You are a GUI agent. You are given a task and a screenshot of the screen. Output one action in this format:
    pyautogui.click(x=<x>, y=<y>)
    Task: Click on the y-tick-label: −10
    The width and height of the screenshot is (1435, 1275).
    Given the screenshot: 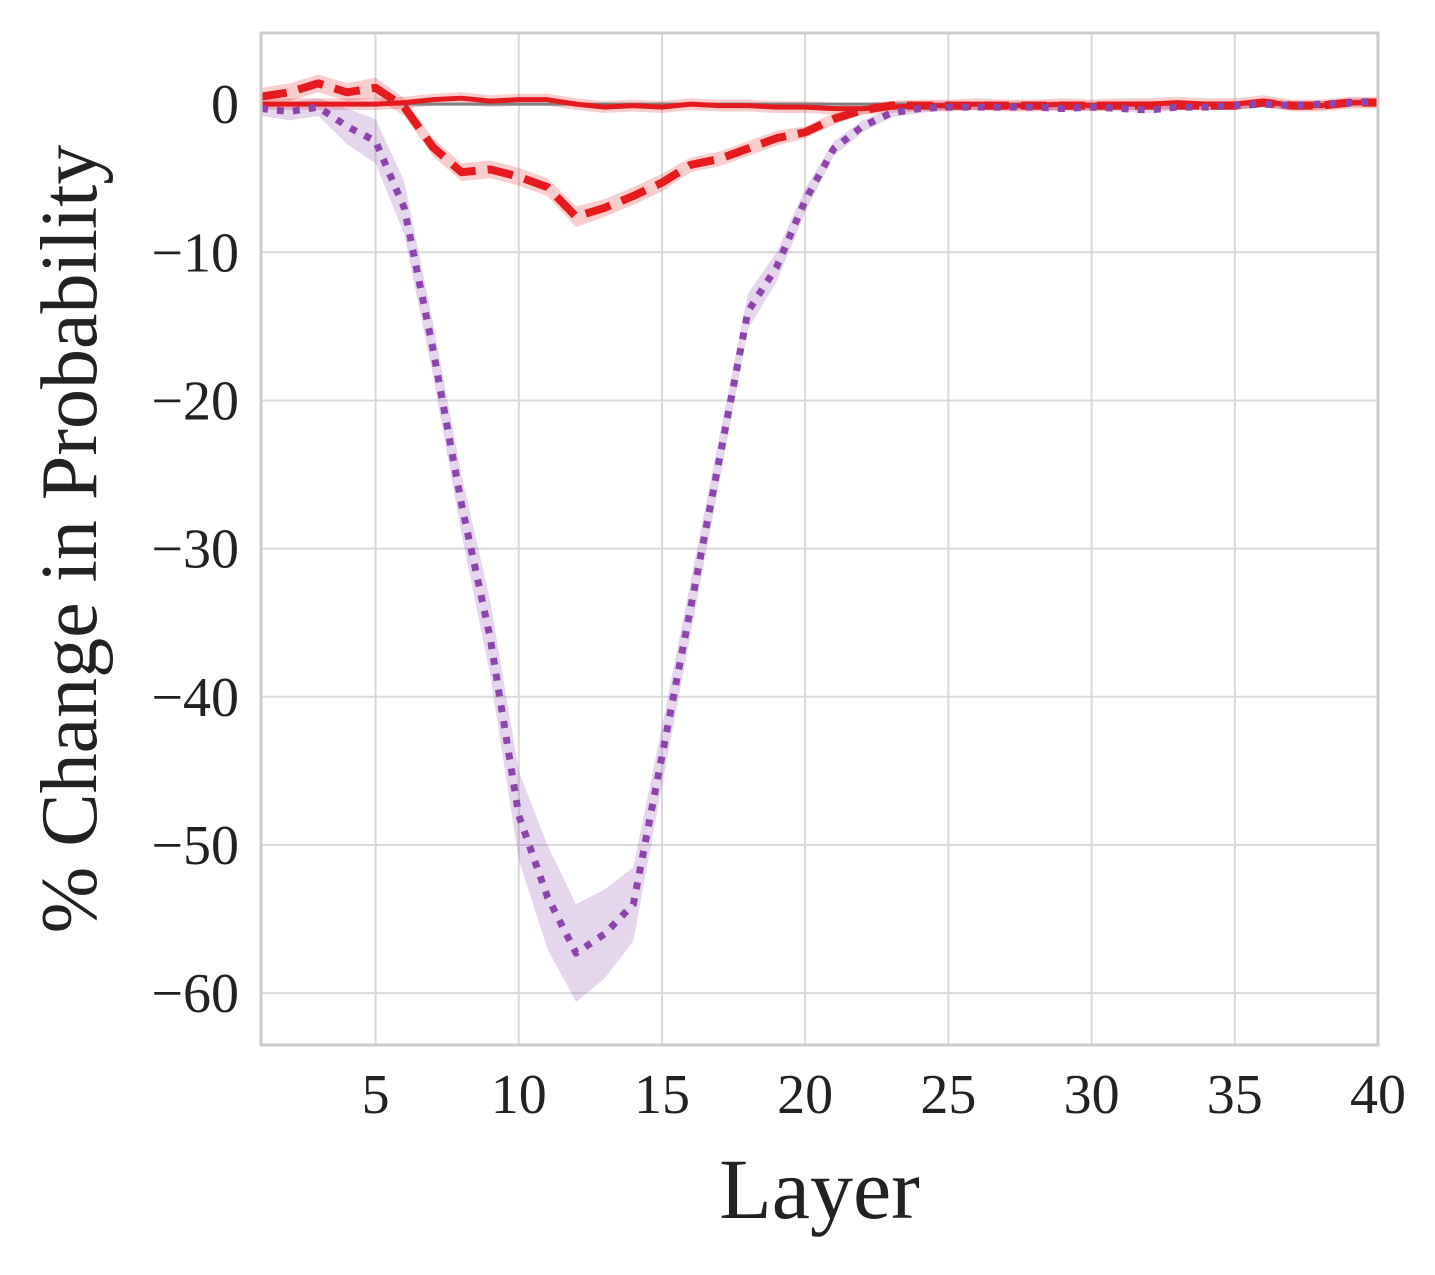 What is the action you would take?
    pyautogui.click(x=195, y=253)
    